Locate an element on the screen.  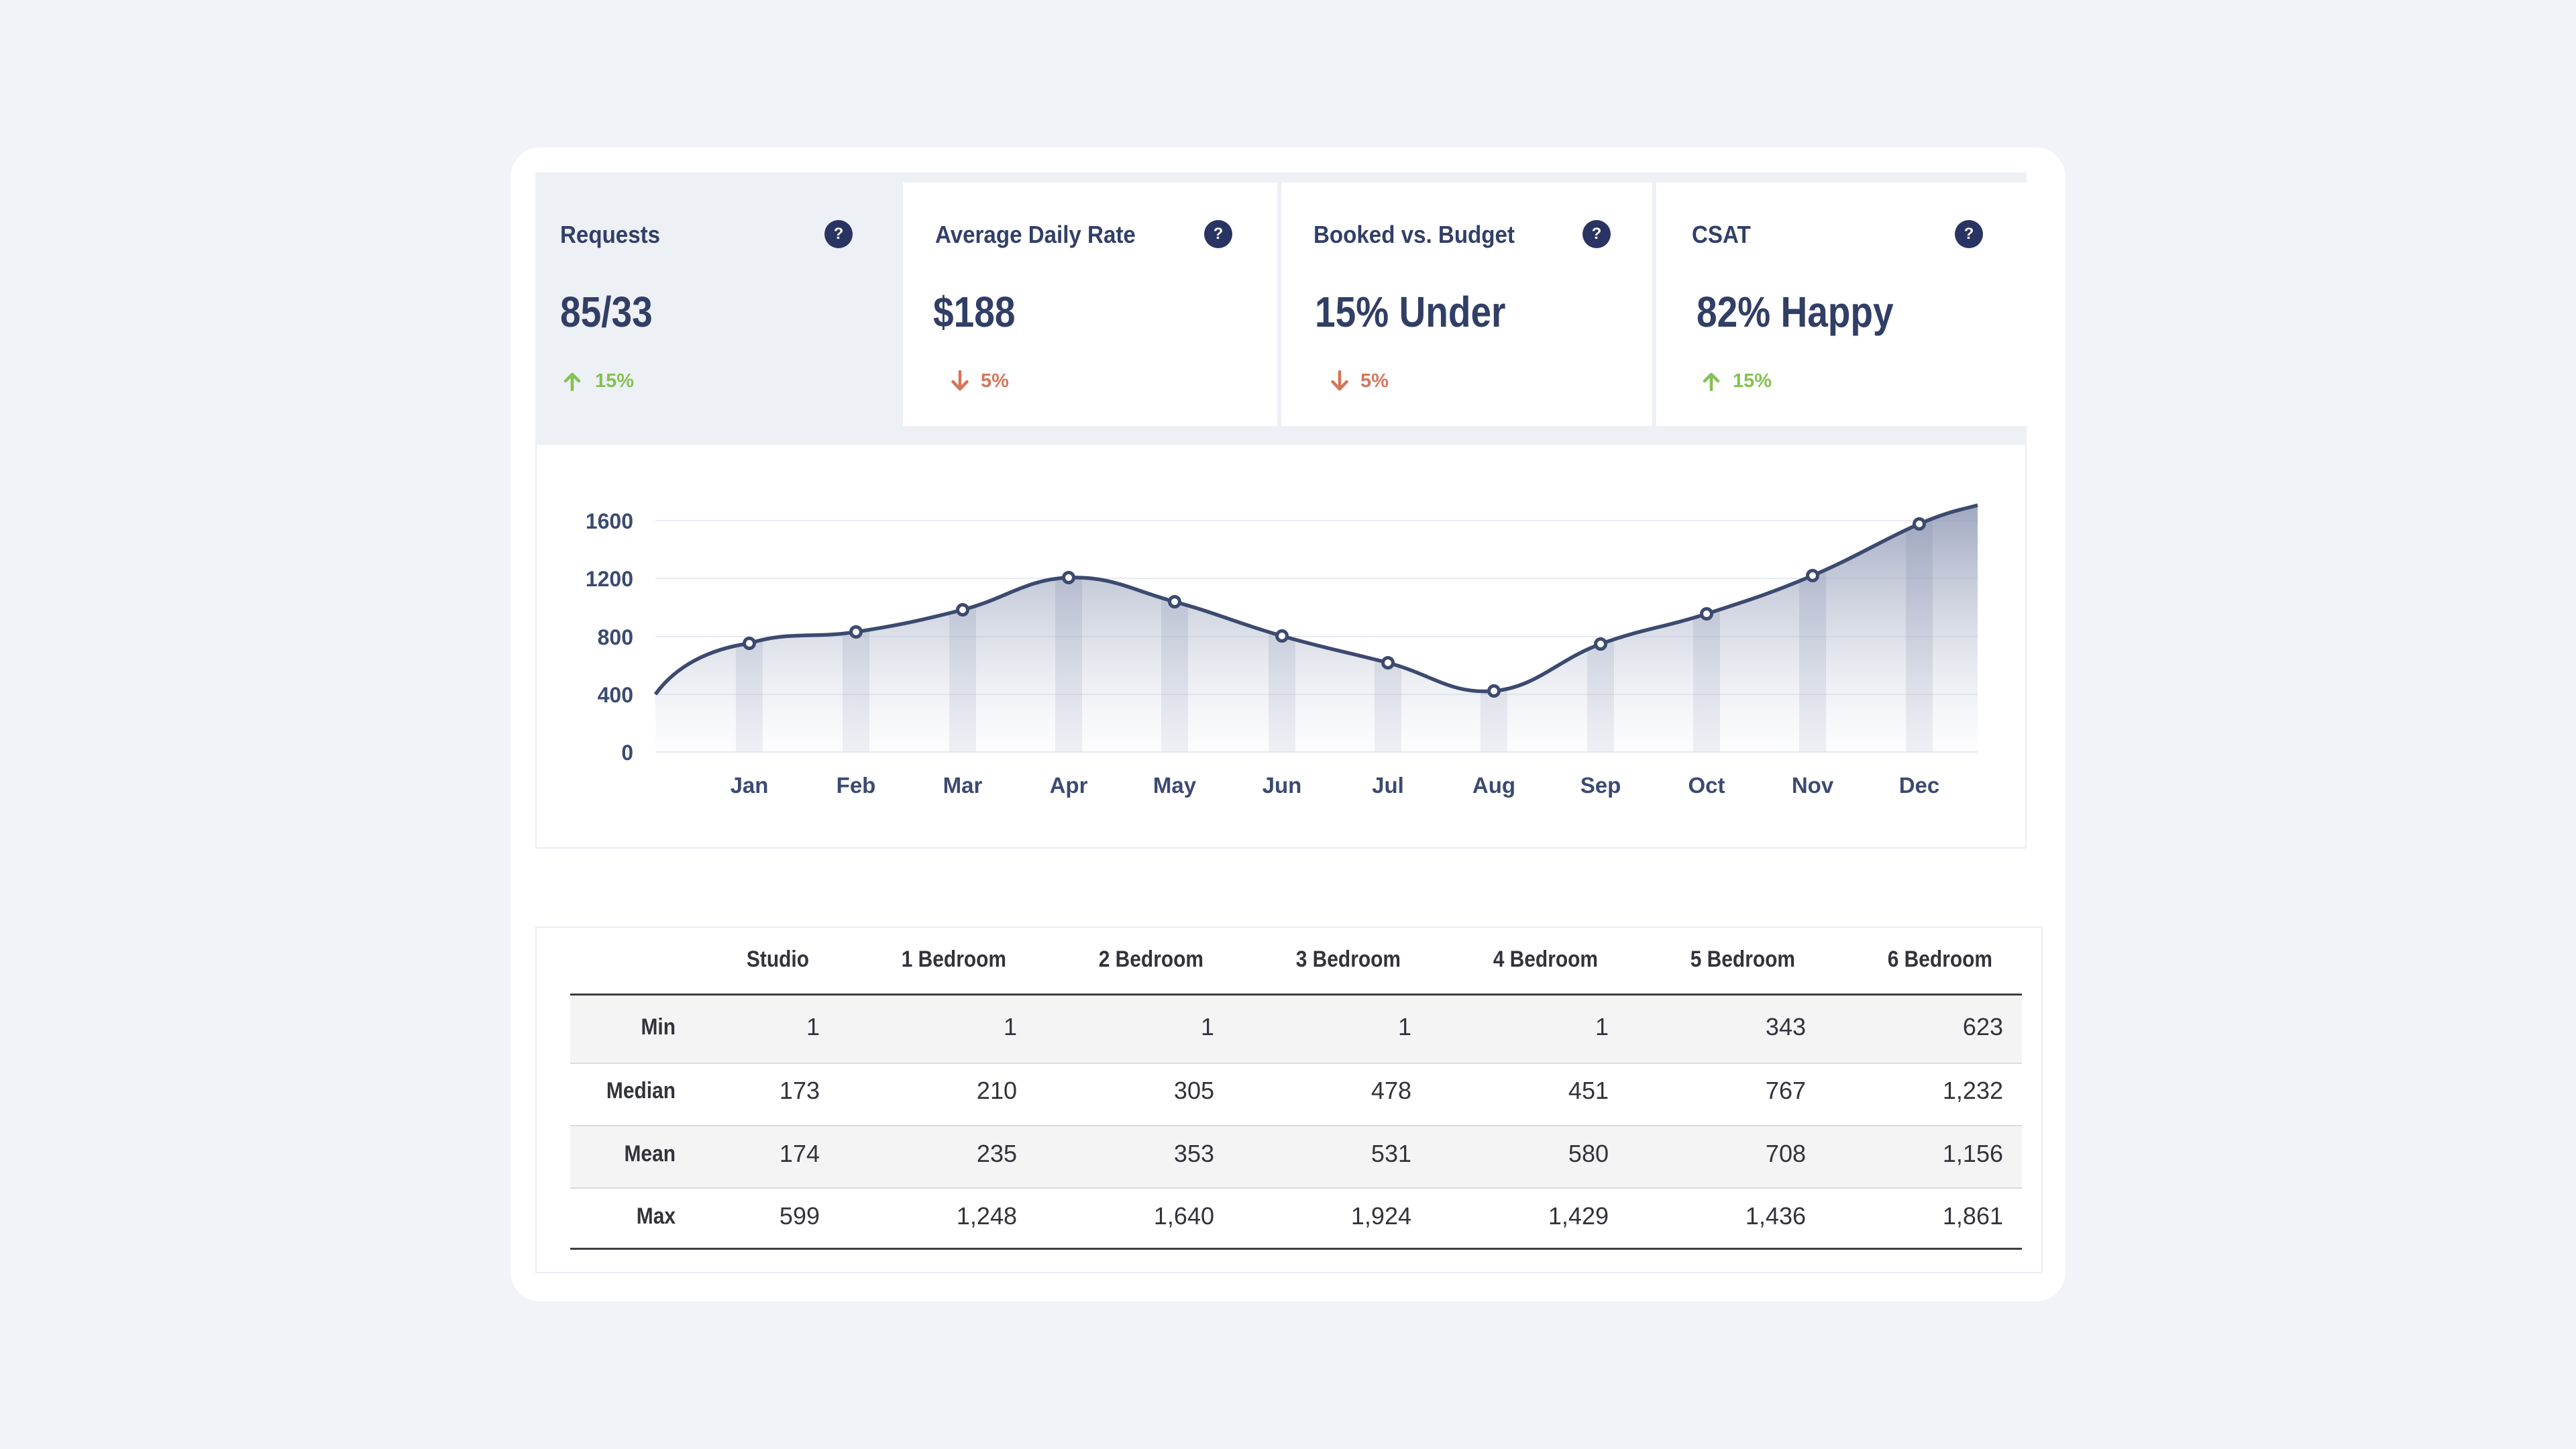
svg-text: Oct is located at coordinates (1706, 785).